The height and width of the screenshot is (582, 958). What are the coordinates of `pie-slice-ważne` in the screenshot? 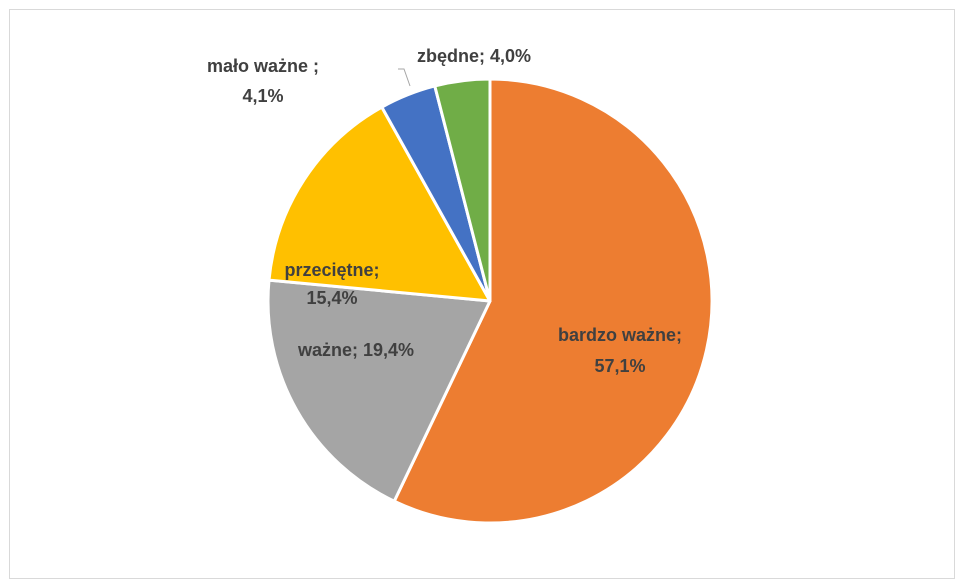 It's located at (379, 390).